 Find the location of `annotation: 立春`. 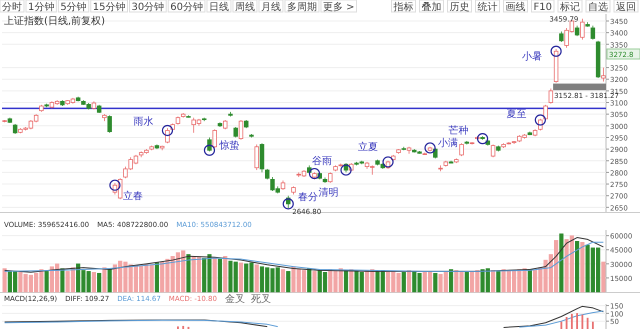

annotation: 立春 is located at coordinates (132, 196).